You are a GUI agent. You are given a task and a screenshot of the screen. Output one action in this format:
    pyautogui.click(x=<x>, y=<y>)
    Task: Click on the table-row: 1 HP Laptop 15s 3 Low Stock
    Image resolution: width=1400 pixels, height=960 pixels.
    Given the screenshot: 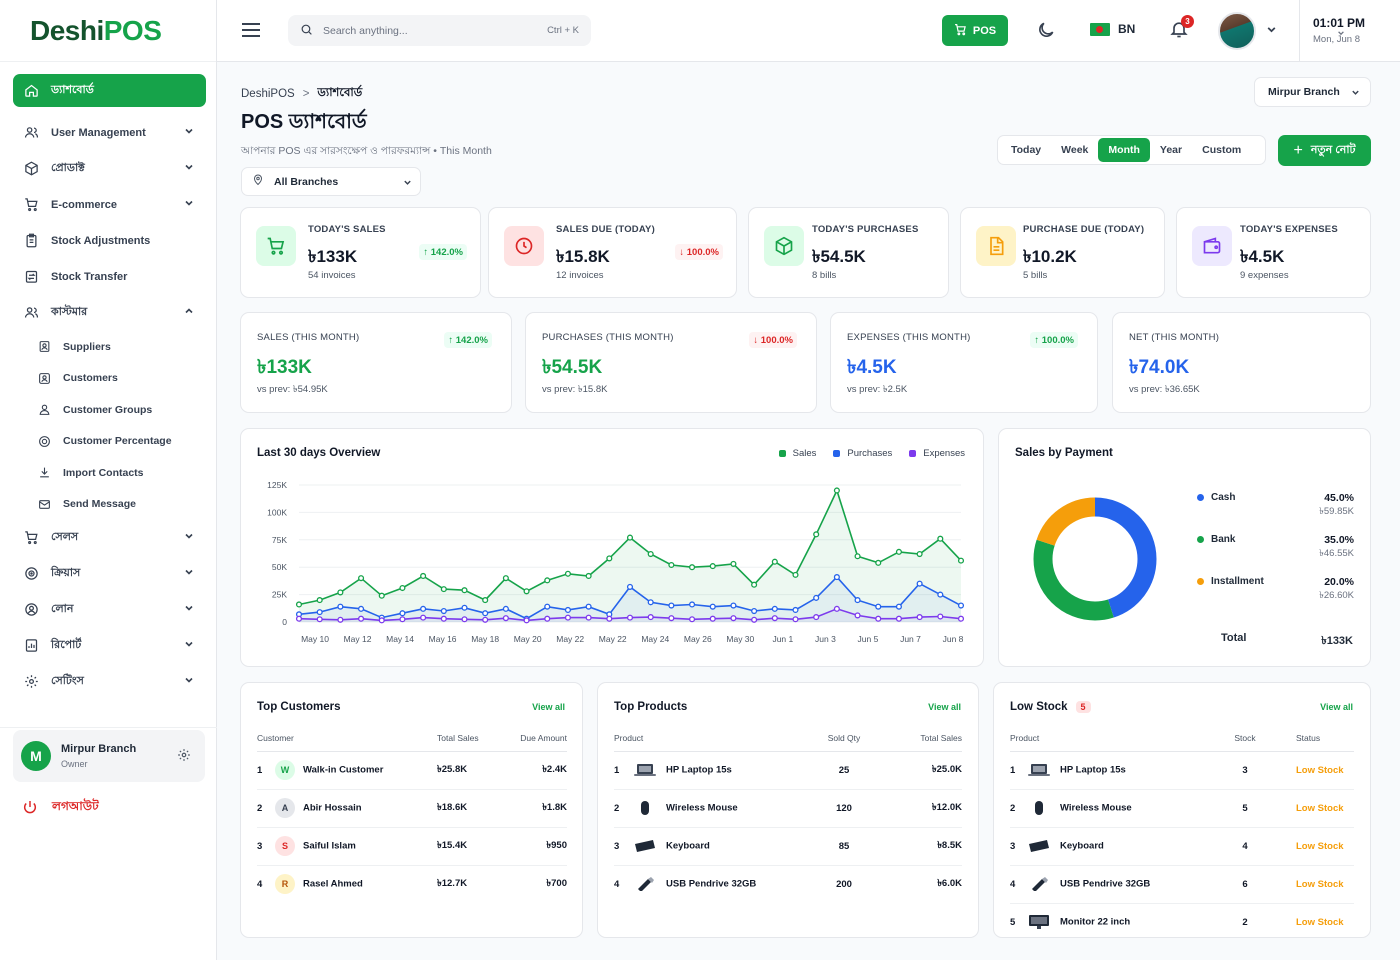 What is the action you would take?
    pyautogui.click(x=1182, y=770)
    